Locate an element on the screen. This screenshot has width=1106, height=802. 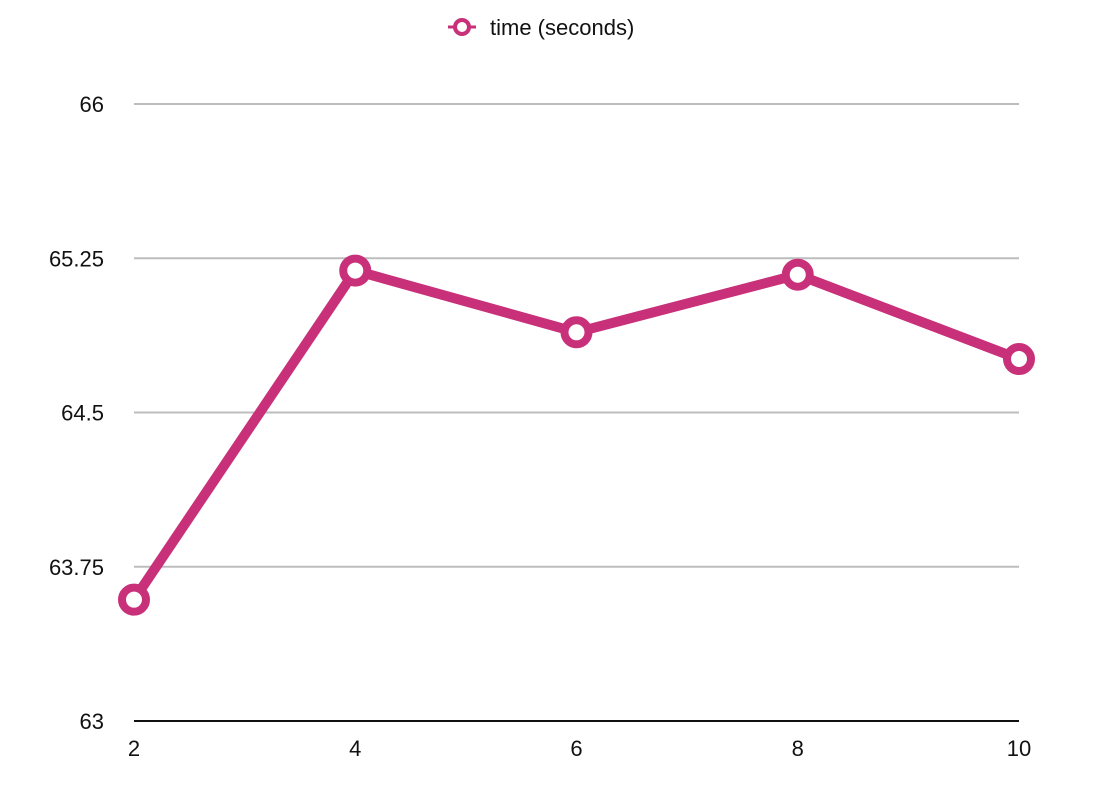
ring-marker-icon is located at coordinates (462, 27).